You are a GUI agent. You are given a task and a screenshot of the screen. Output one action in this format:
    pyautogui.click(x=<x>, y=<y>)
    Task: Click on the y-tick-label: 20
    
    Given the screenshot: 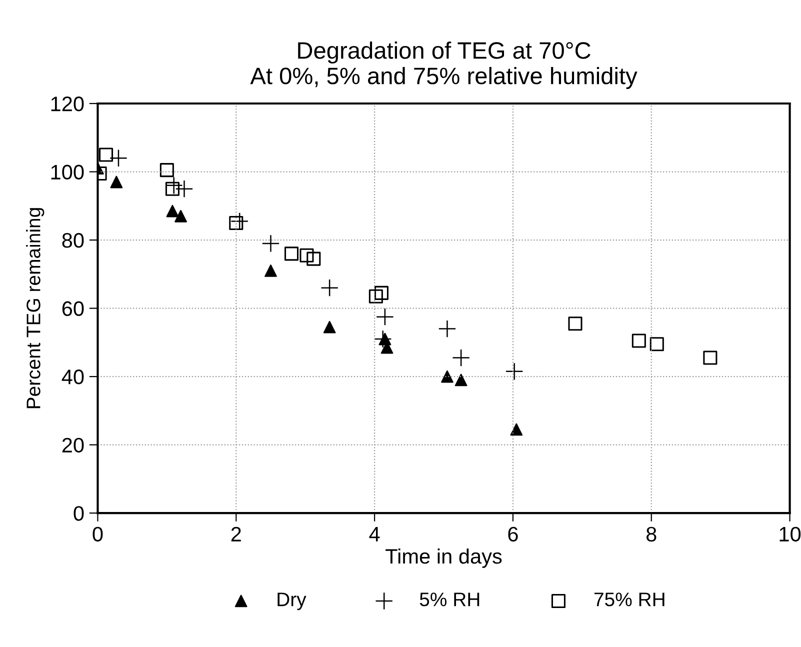 What is the action you would take?
    pyautogui.click(x=73, y=445)
    